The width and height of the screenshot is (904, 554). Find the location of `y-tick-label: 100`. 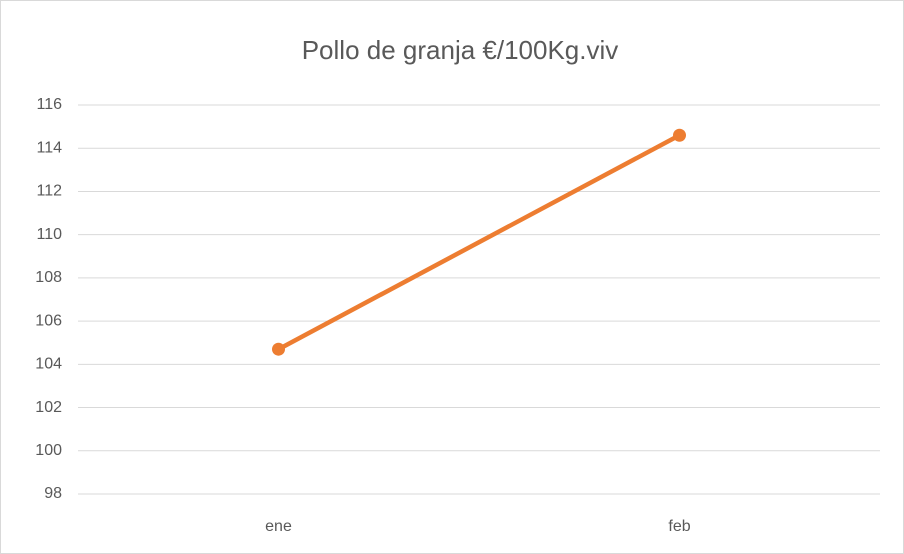

y-tick-label: 100 is located at coordinates (48, 450).